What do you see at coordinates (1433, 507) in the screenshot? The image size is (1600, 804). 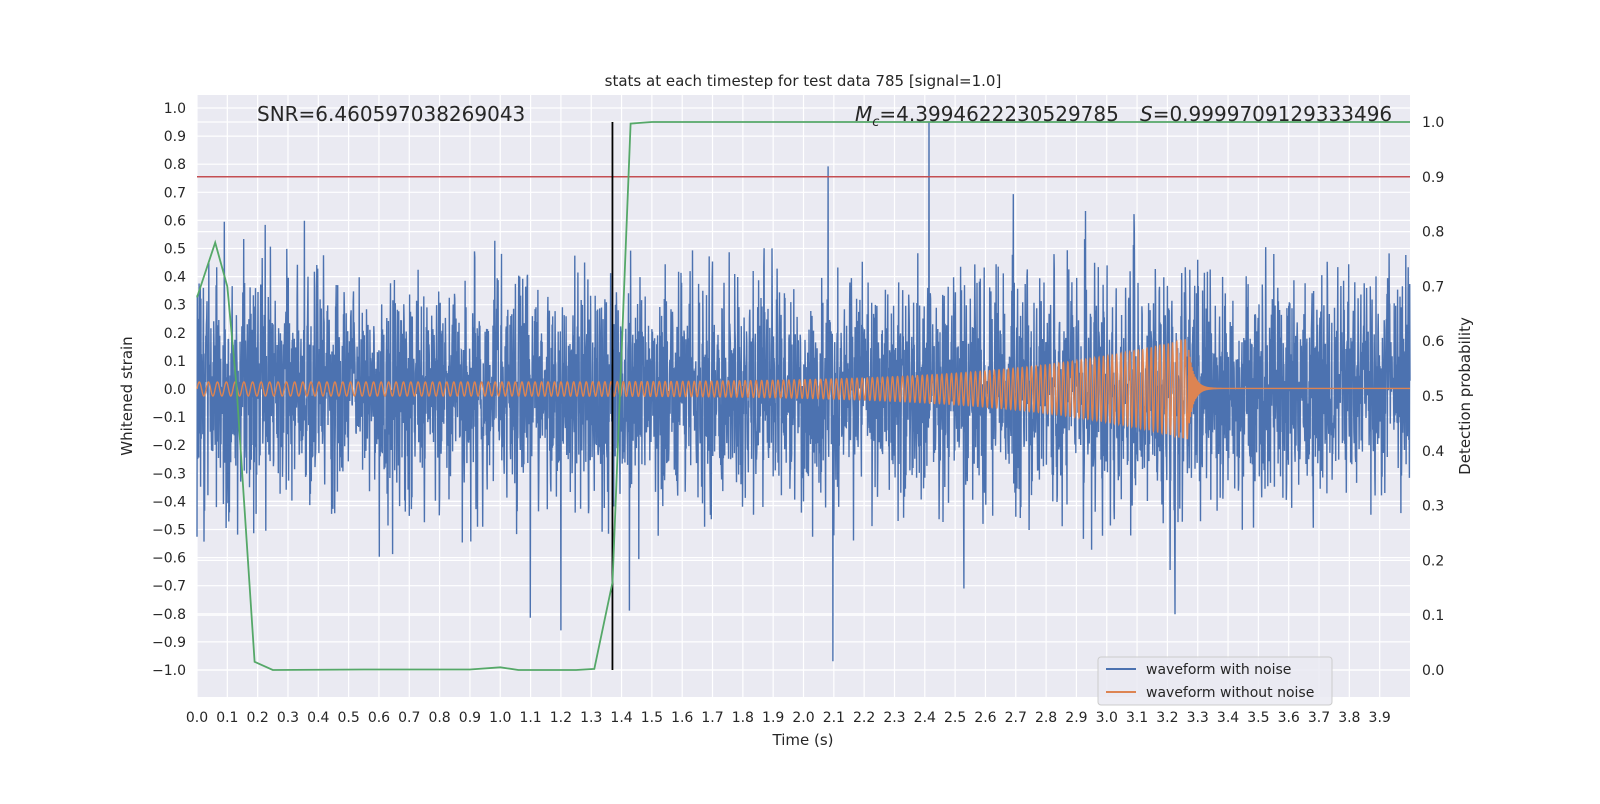 I see `y-right-tick-label: 0.3` at bounding box center [1433, 507].